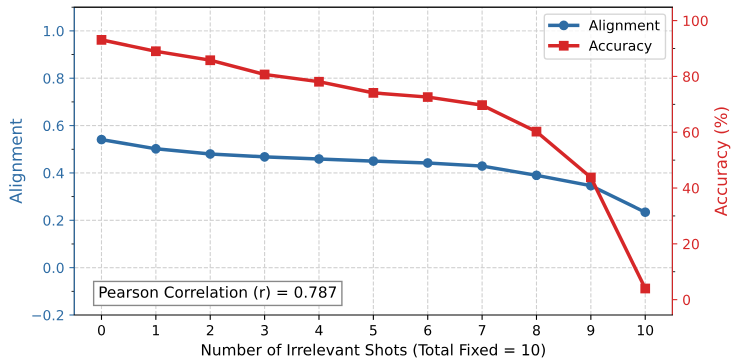  What do you see at coordinates (624, 27) in the screenshot?
I see `legend-label: Alignment` at bounding box center [624, 27].